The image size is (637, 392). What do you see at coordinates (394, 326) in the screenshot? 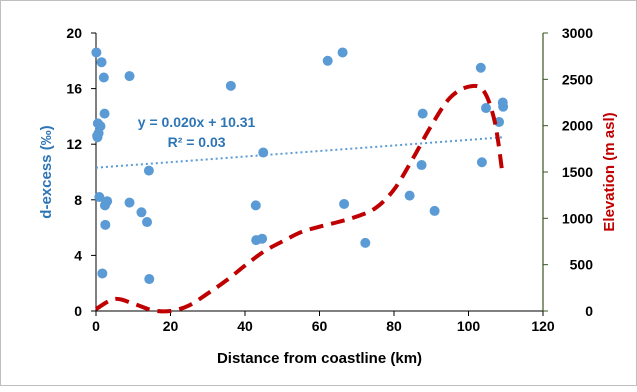
I see `x-tick-label: 80` at bounding box center [394, 326].